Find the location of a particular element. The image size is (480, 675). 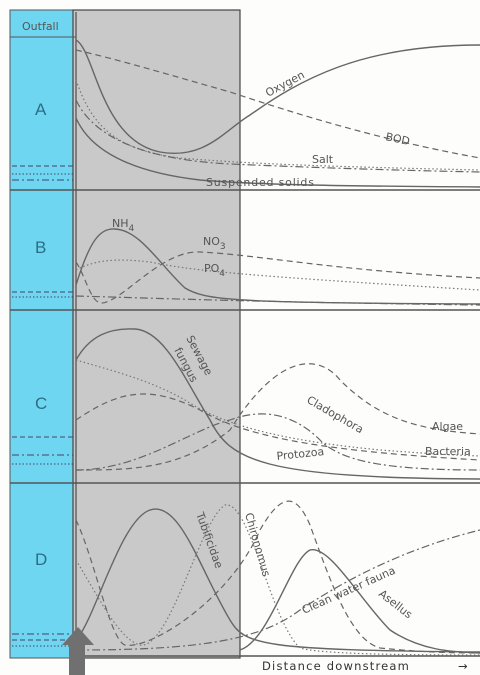

panel-label-c: C is located at coordinates (41, 403).